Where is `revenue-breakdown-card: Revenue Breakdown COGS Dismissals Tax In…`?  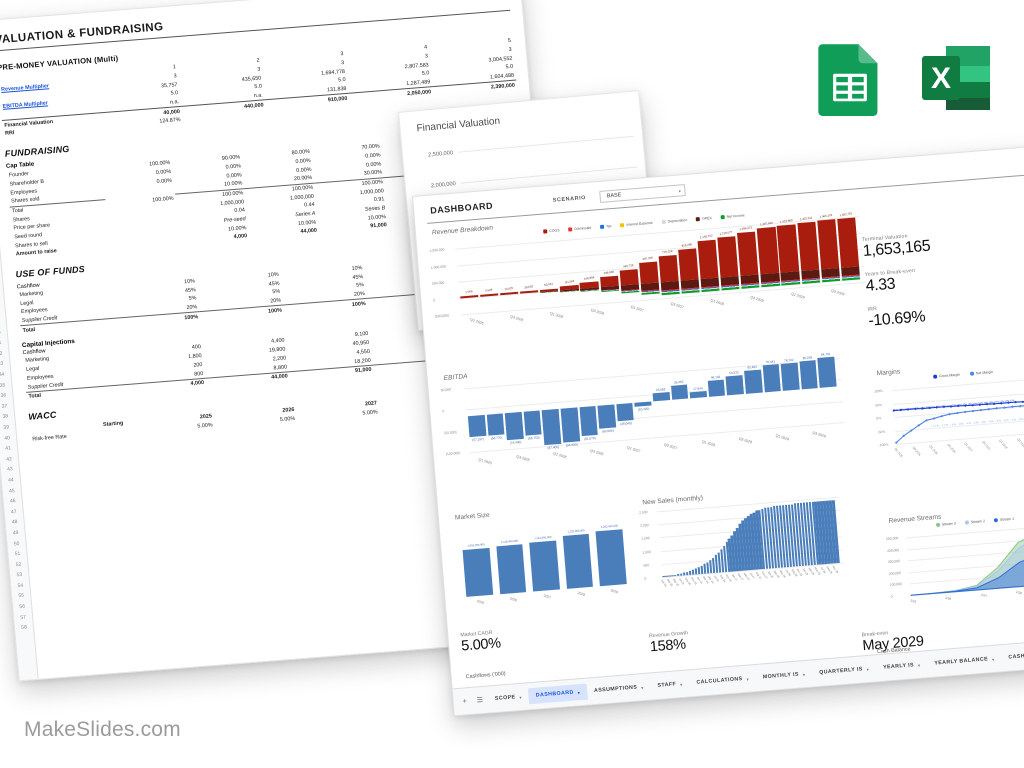 revenue-breakdown-card: Revenue Breakdown COGS Dismissals Tax In… is located at coordinates (649, 282).